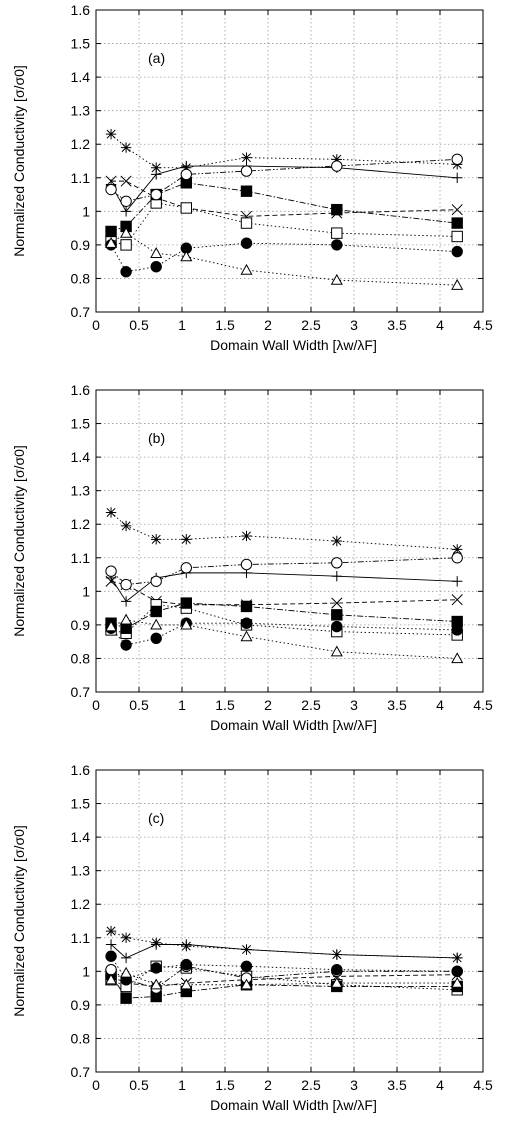  I want to click on y-tick-label: 1.6, so click(81, 770).